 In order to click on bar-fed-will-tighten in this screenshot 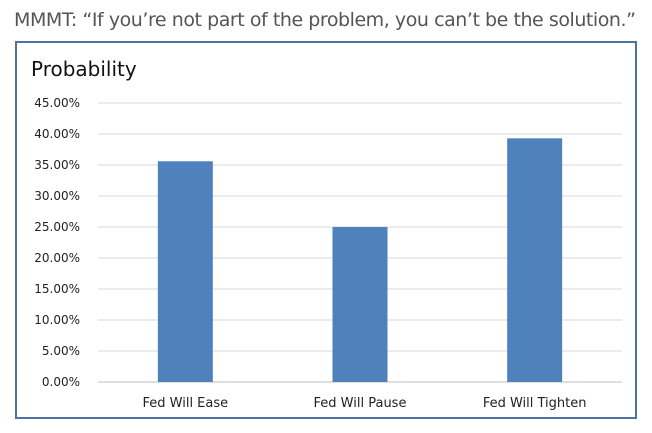, I will do `click(535, 260)`.